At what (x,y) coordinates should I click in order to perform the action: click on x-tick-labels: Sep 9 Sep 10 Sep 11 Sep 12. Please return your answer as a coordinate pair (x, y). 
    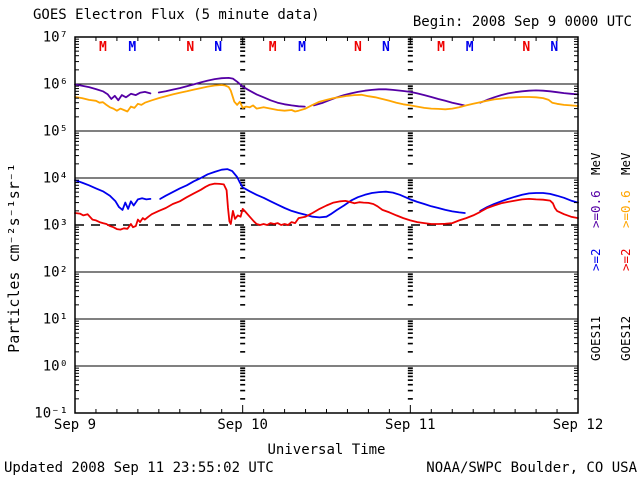
    Looking at the image, I should click on (328, 425).